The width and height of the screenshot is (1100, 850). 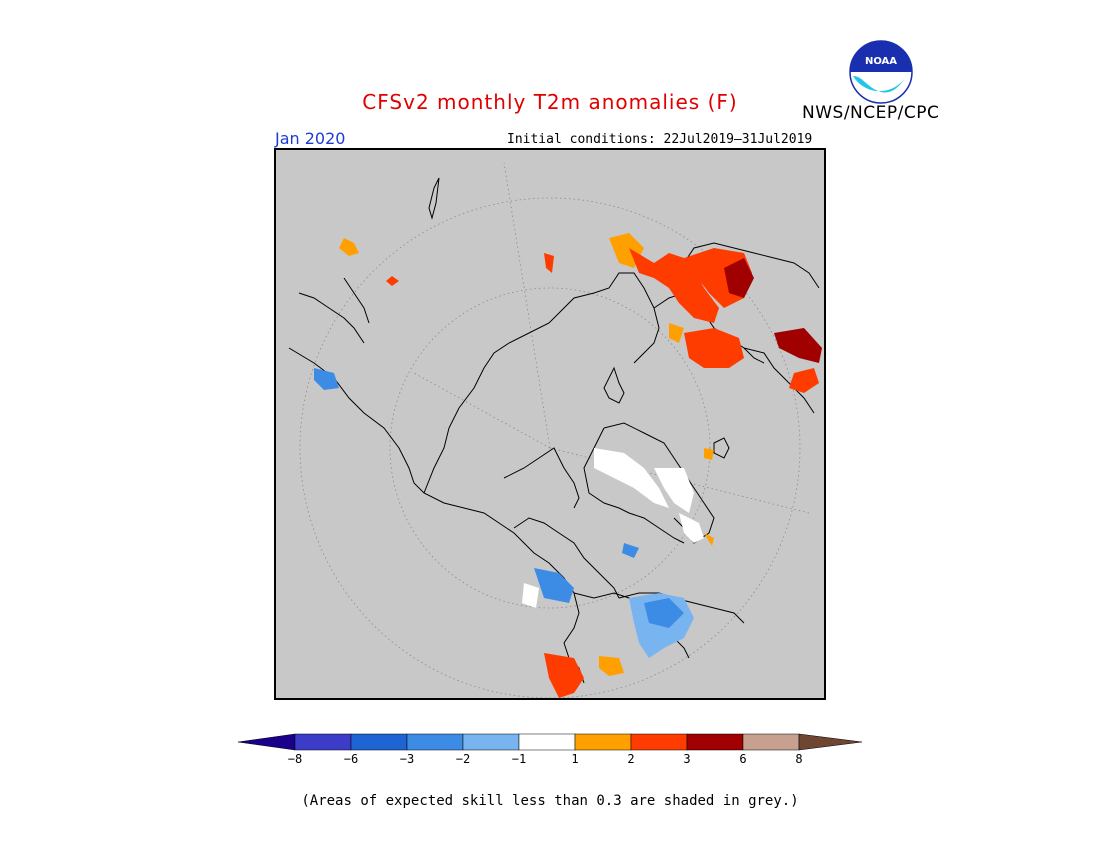 I want to click on colorbar-tick: −2, so click(x=463, y=759).